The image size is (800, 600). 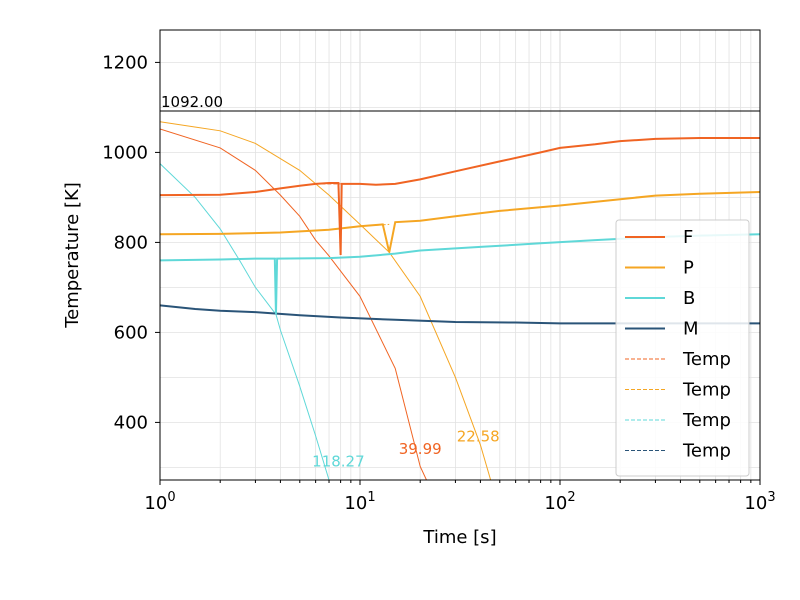 I want to click on series-line-f, so click(x=460, y=196).